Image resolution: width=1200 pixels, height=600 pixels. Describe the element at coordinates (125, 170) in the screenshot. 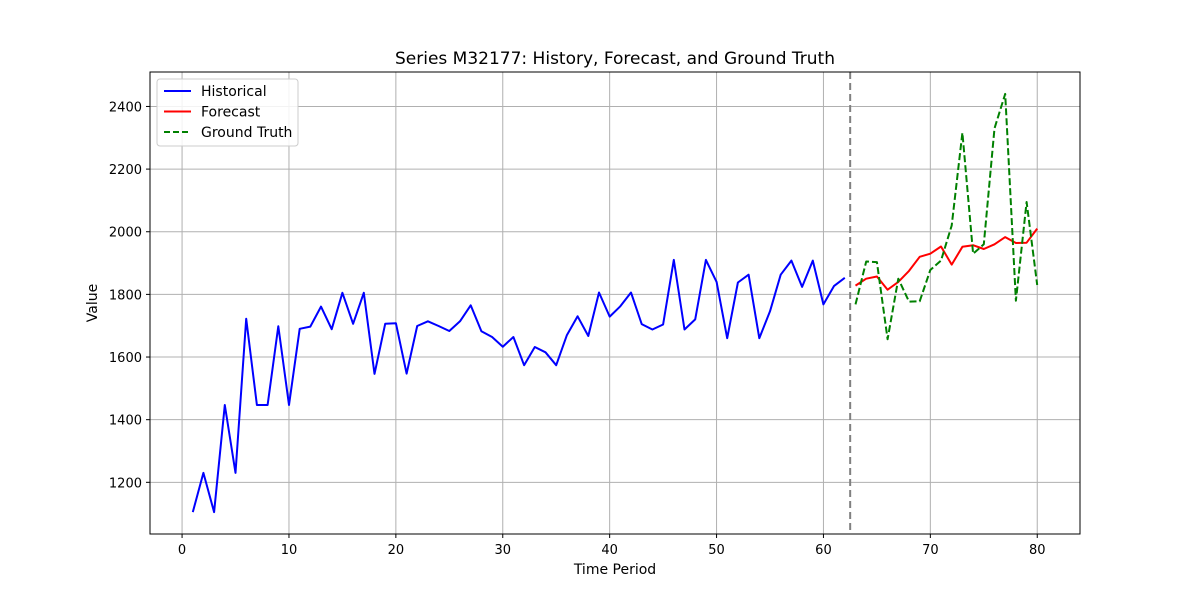

I see `y-tick-label-2200: 2200` at that location.